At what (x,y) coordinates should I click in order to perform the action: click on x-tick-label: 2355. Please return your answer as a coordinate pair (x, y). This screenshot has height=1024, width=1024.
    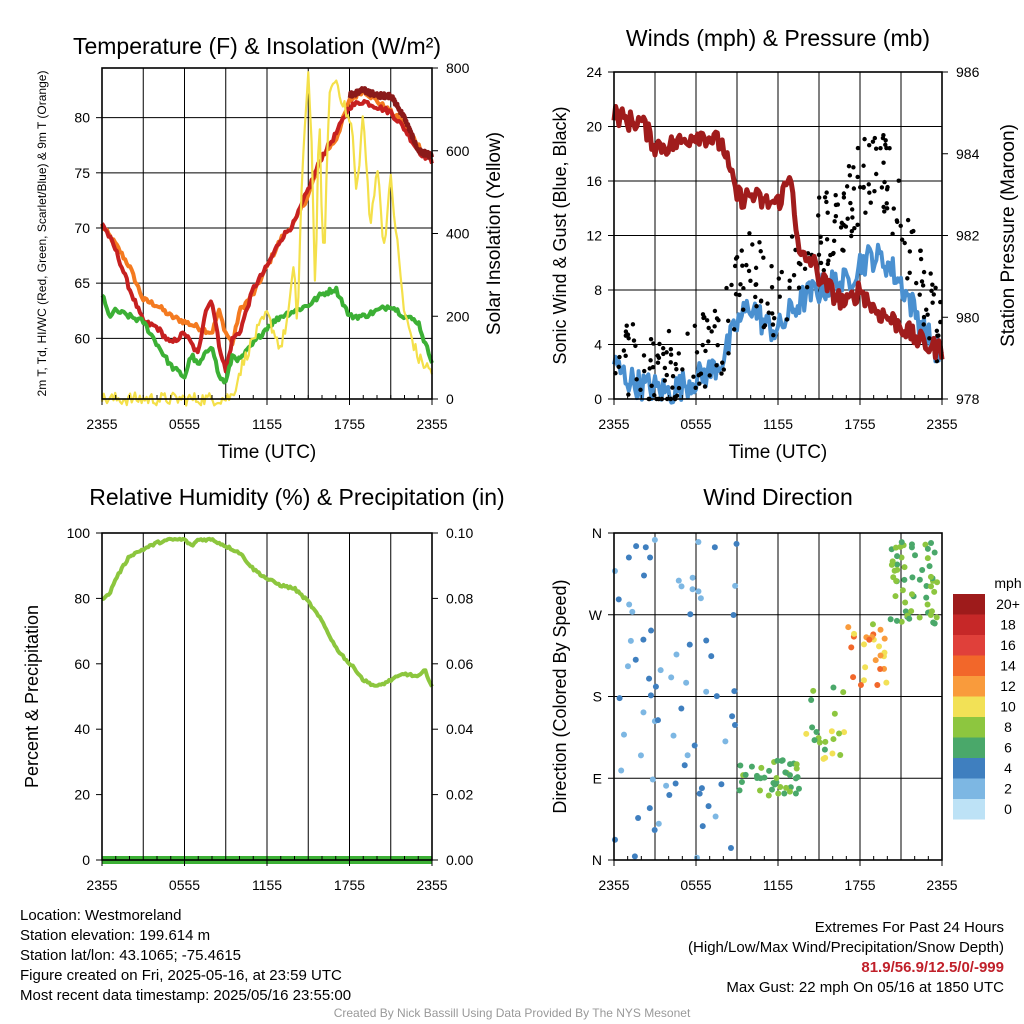
    Looking at the image, I should click on (613, 885).